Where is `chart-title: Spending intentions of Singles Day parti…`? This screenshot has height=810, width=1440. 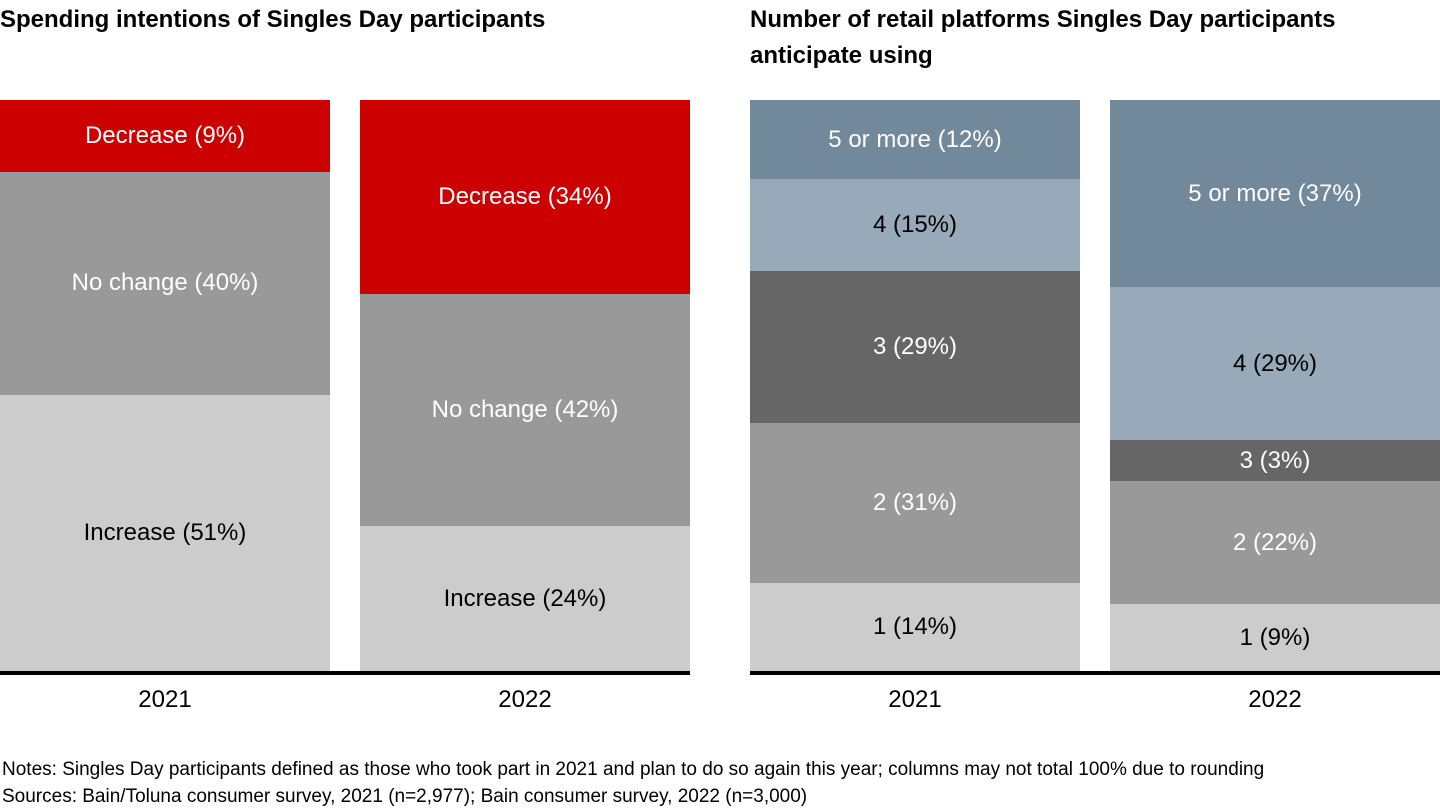
chart-title: Spending intentions of Singles Day parti… is located at coordinates (273, 19).